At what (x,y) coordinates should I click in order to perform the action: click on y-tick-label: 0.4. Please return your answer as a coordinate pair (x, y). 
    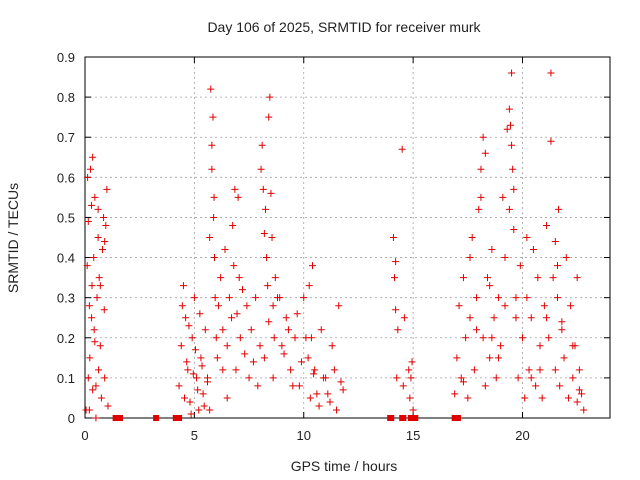
    Looking at the image, I should click on (66, 258).